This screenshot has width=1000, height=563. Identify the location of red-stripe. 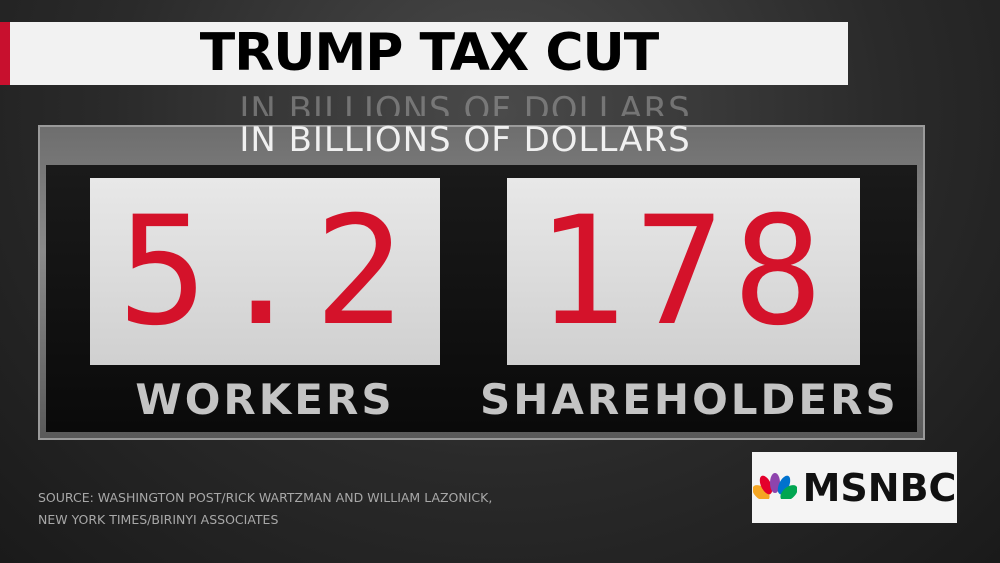
(5, 53).